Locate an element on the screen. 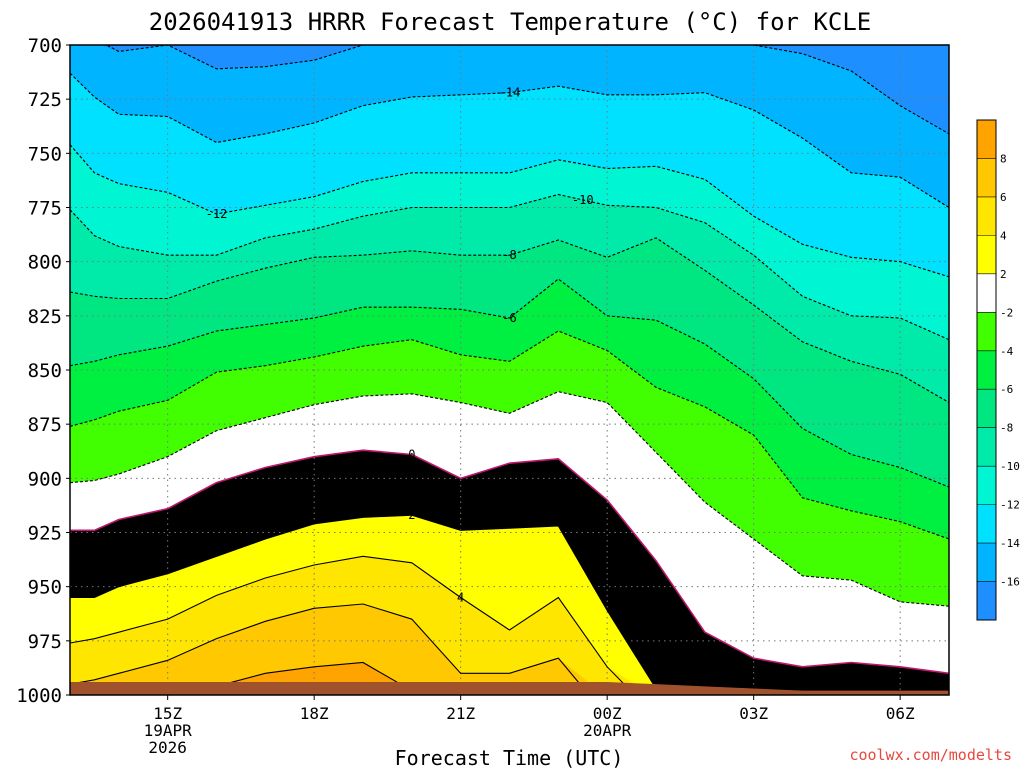  isotherm-label: -14 is located at coordinates (510, 93).